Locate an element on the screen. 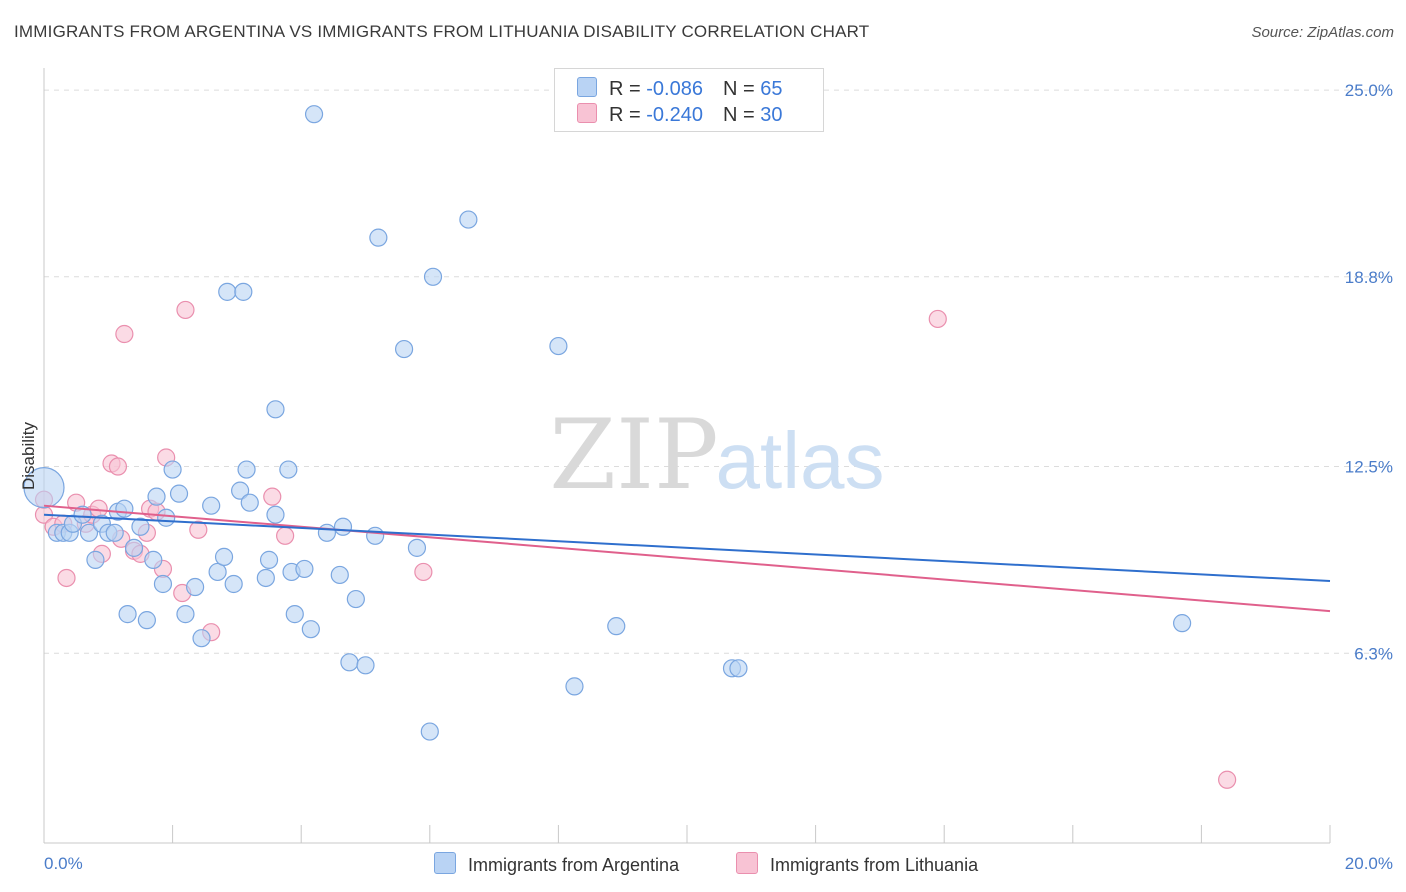 The width and height of the screenshot is (1406, 892). watermark: ZIP atlas is located at coordinates (716, 455).